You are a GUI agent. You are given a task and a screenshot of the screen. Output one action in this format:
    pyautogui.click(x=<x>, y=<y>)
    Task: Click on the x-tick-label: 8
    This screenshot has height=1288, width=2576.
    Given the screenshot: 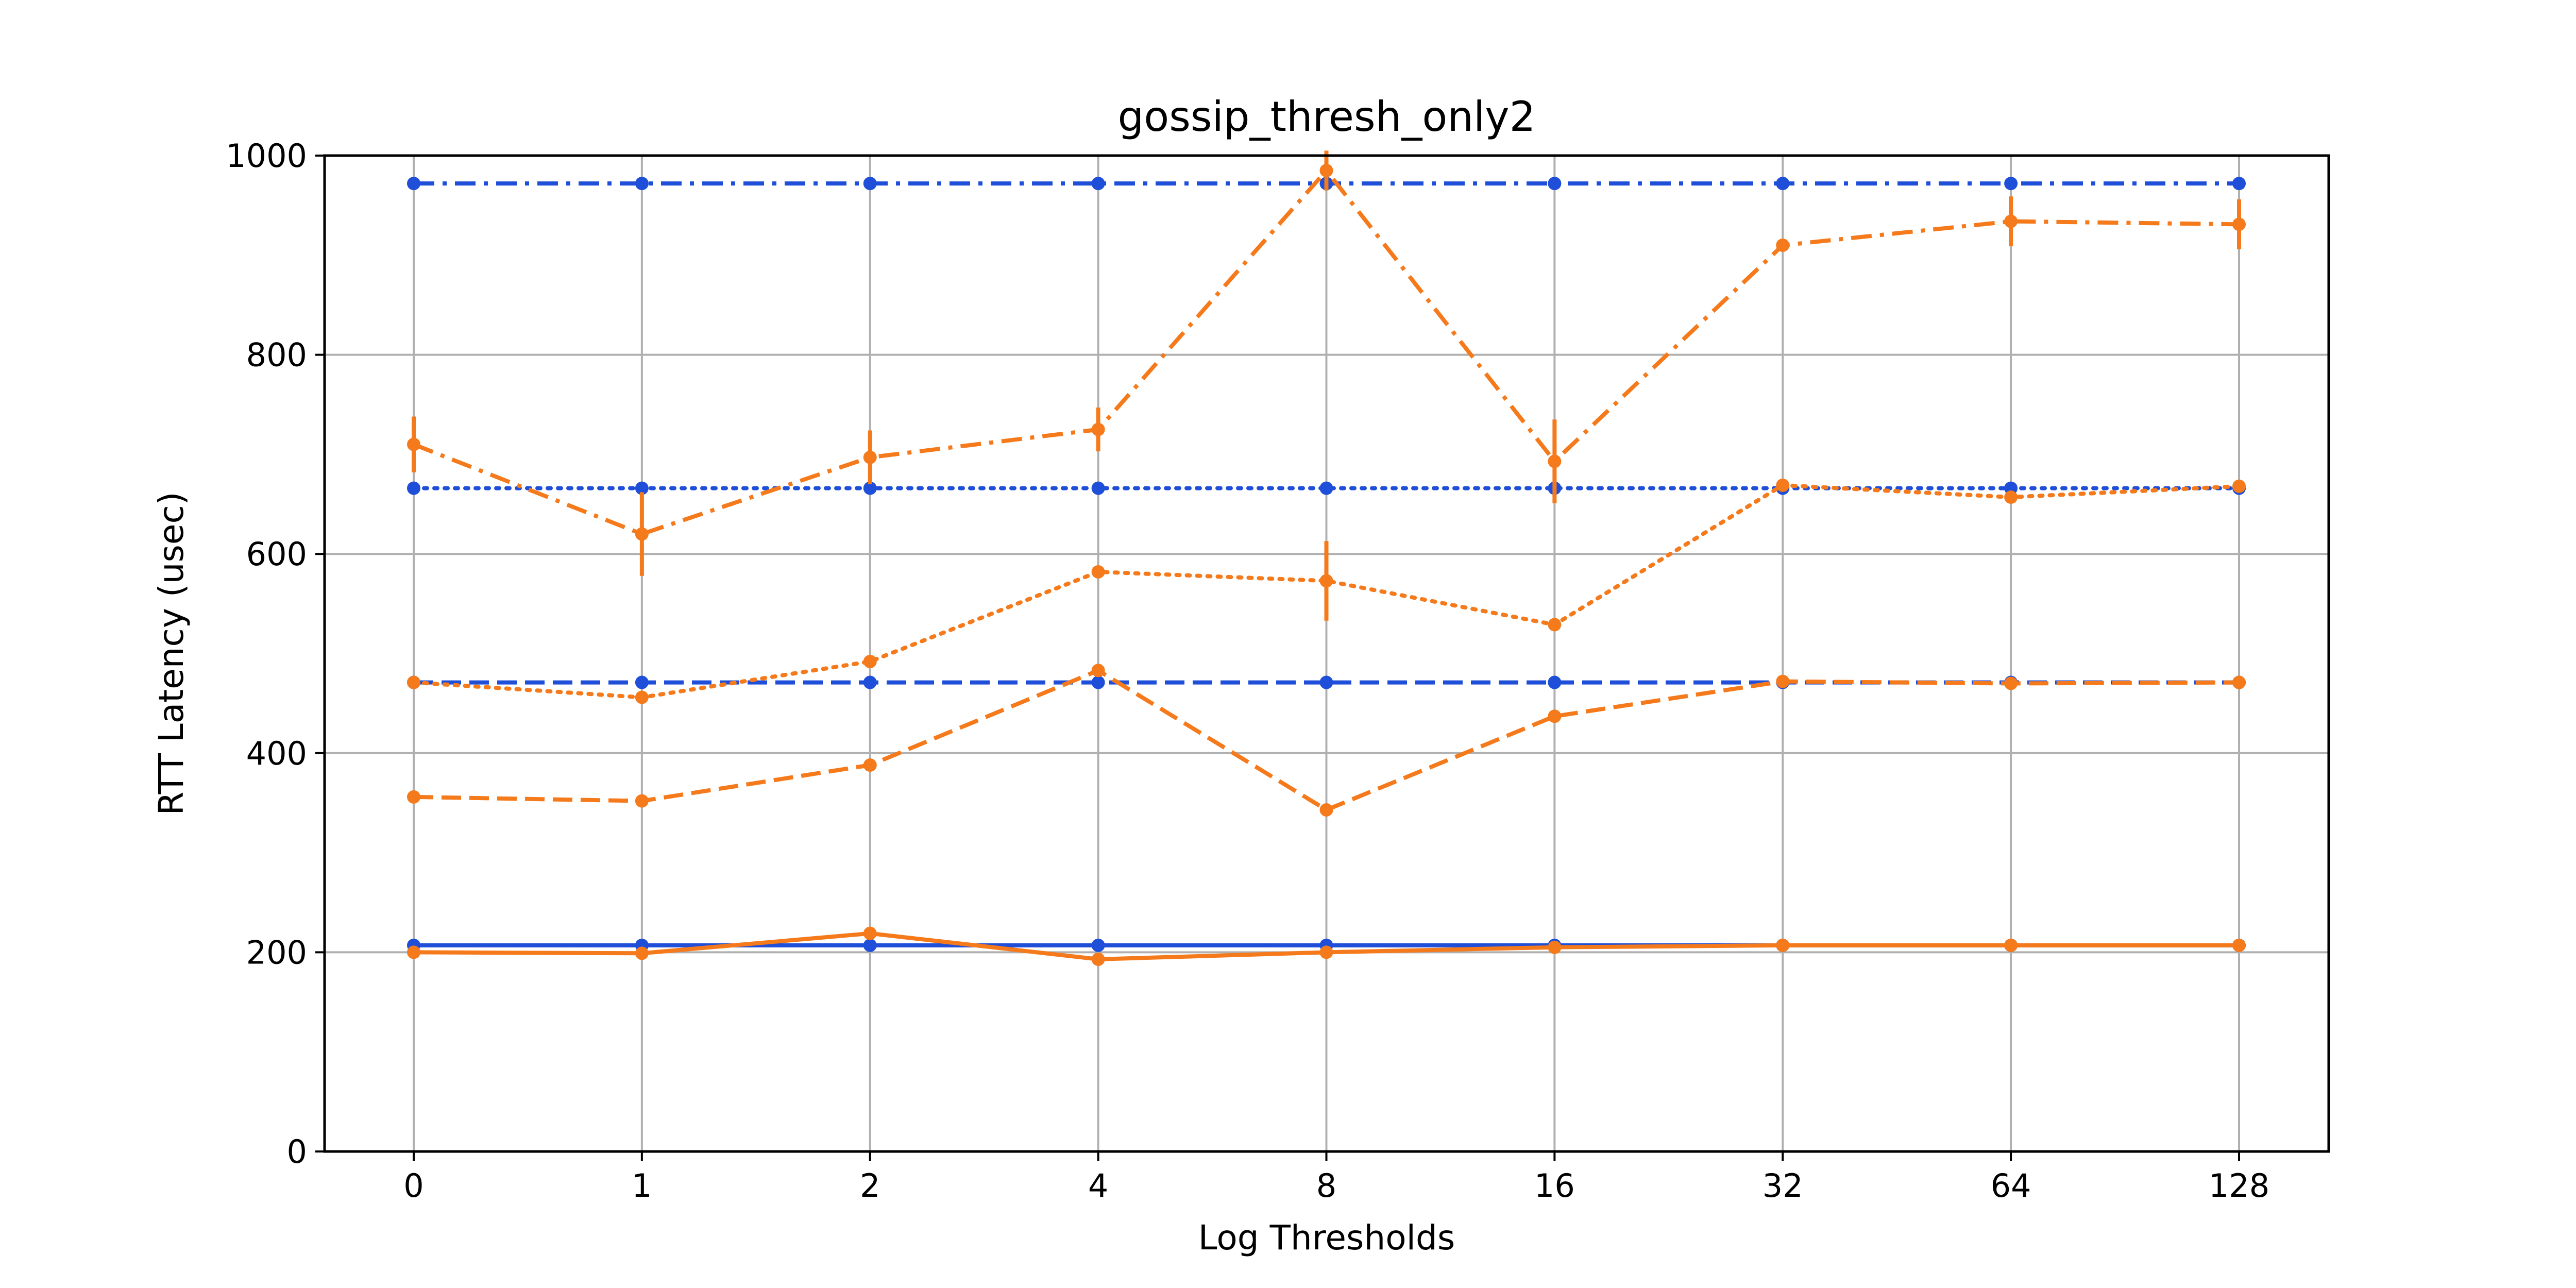 What is the action you would take?
    pyautogui.click(x=1326, y=1186)
    